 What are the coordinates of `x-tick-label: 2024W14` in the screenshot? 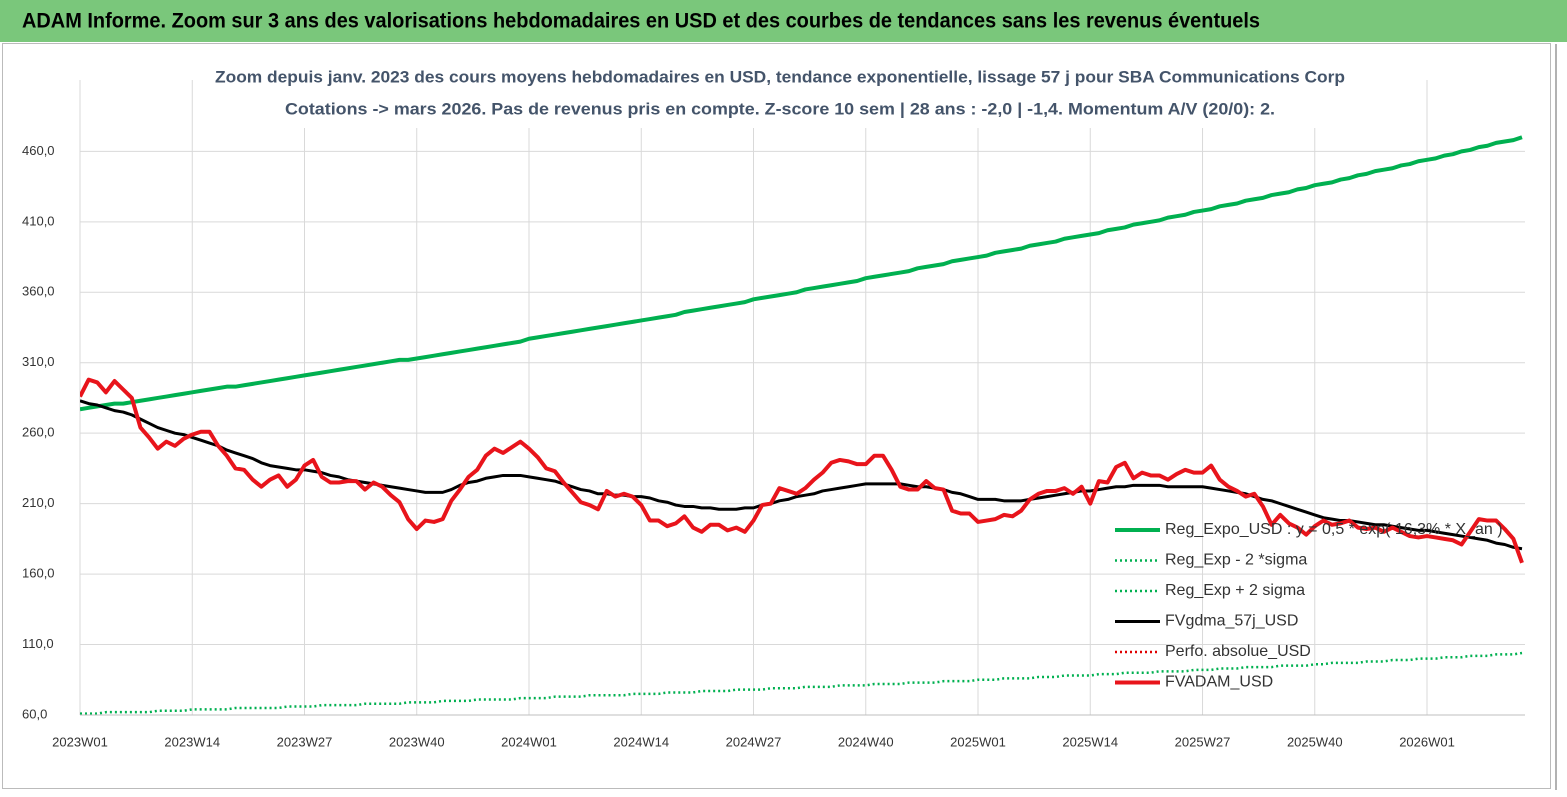 It's located at (641, 741).